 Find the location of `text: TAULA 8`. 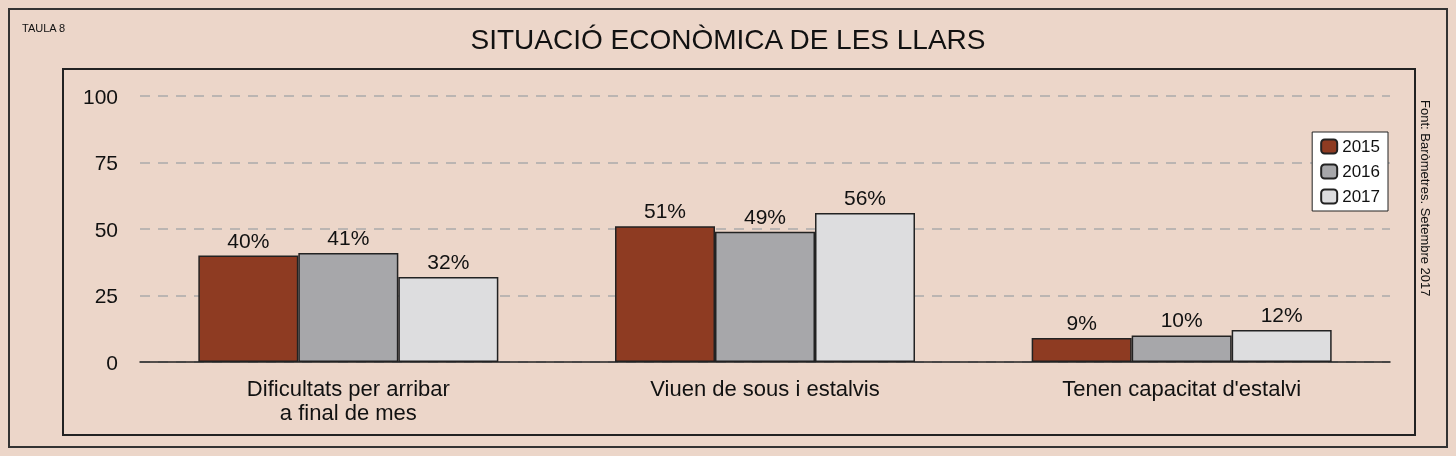

text: TAULA 8 is located at coordinates (44, 27).